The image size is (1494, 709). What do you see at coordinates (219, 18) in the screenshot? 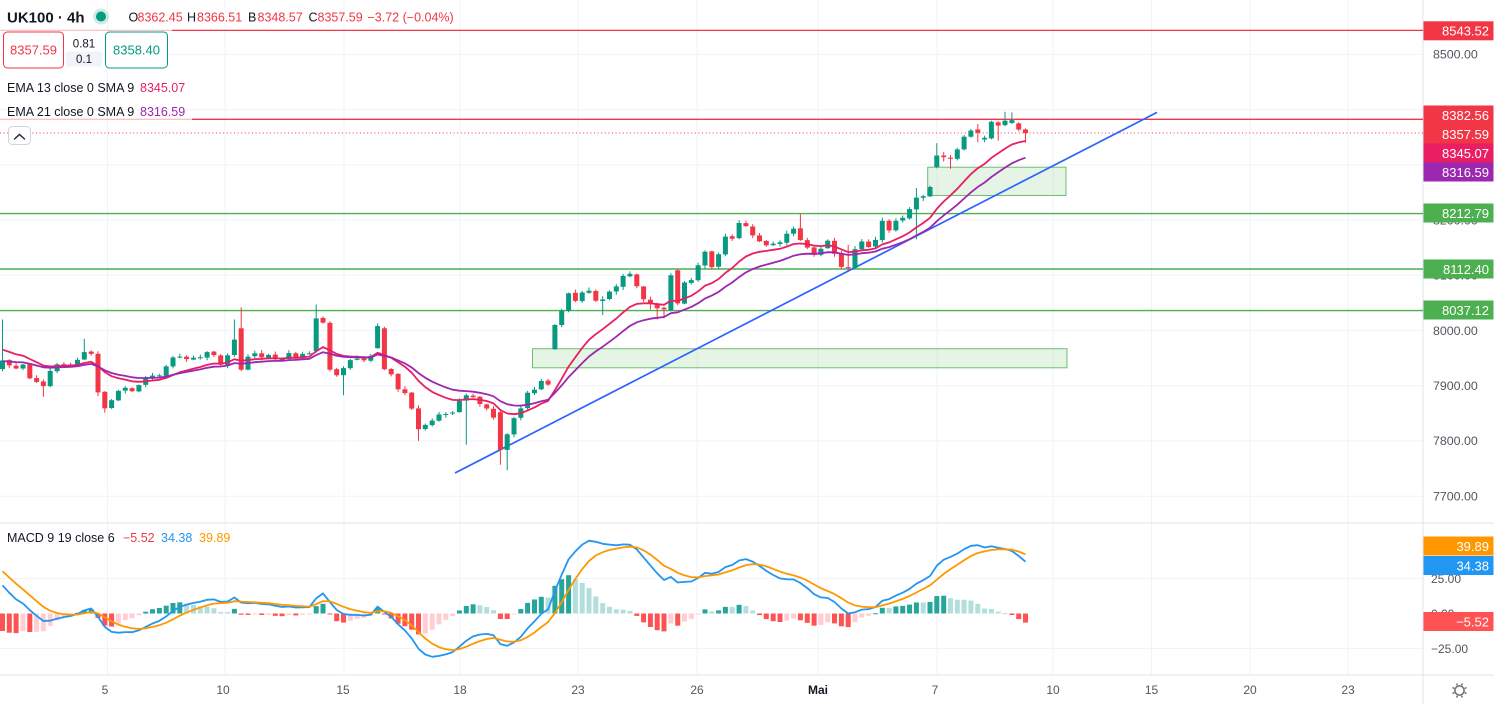
I see `svg-text: 8366.51` at bounding box center [219, 18].